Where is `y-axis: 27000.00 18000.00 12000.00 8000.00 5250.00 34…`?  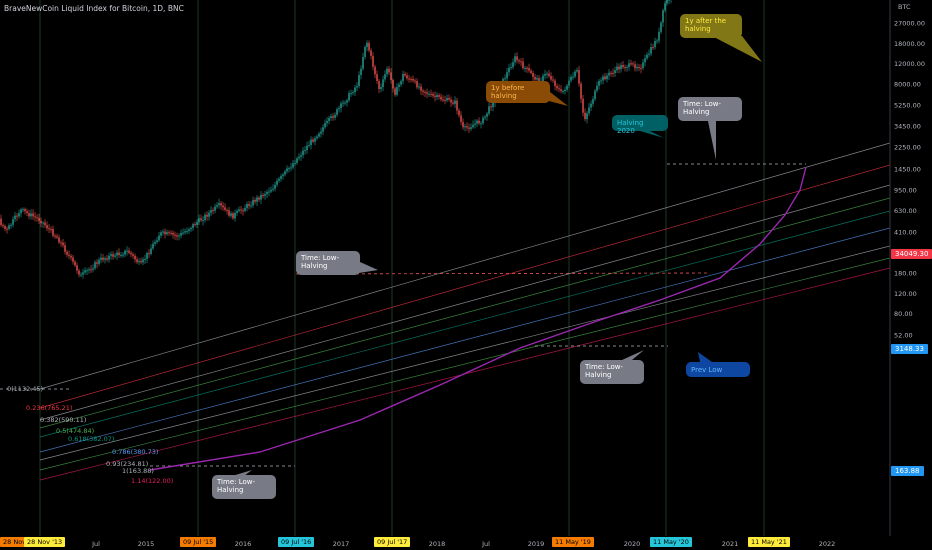 y-axis: 27000.00 18000.00 12000.00 8000.00 5250.00 34… is located at coordinates (909, 180).